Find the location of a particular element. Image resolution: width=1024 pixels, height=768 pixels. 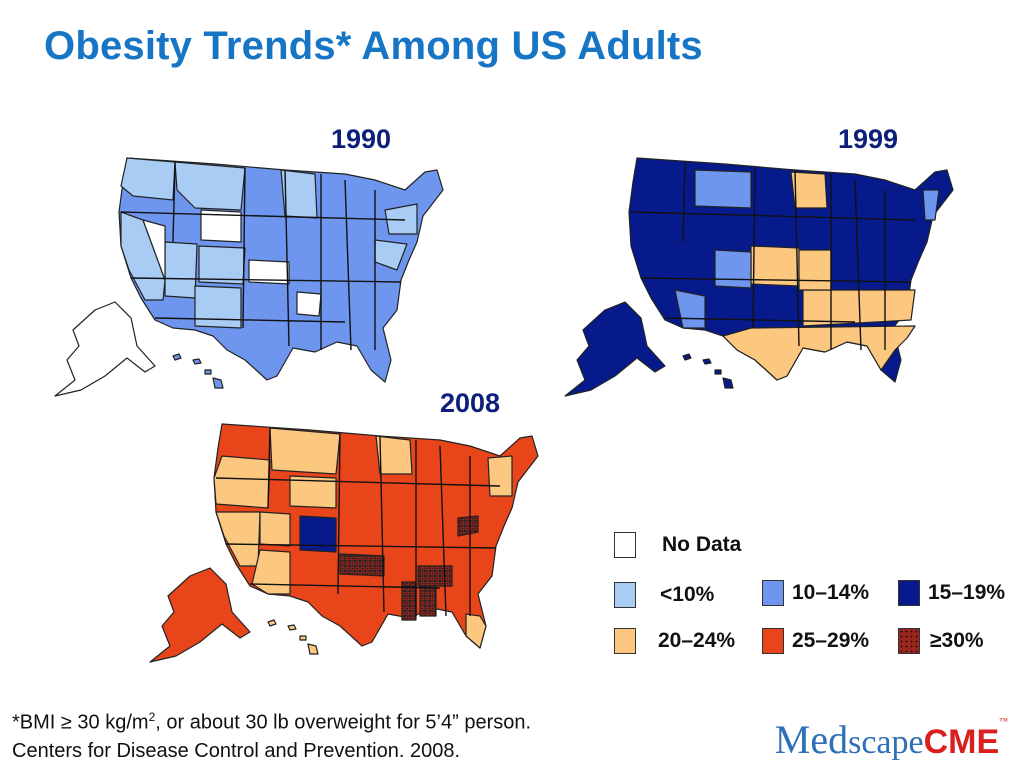

us-map-2008 is located at coordinates (344, 543).